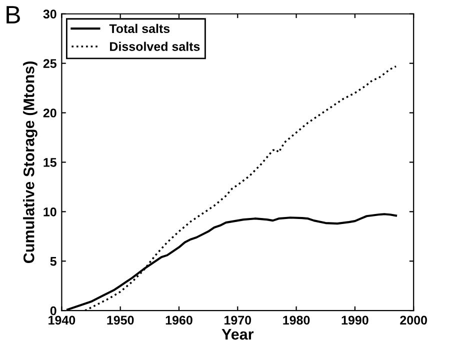 The image size is (457, 347). I want to click on text: B, so click(13, 15).